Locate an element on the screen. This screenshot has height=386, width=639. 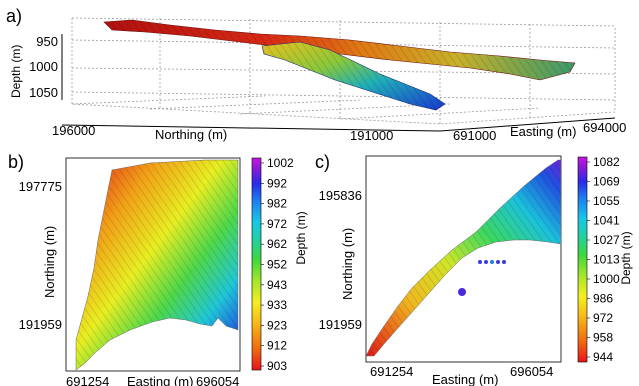
panel-b-texture is located at coordinates (157, 265).